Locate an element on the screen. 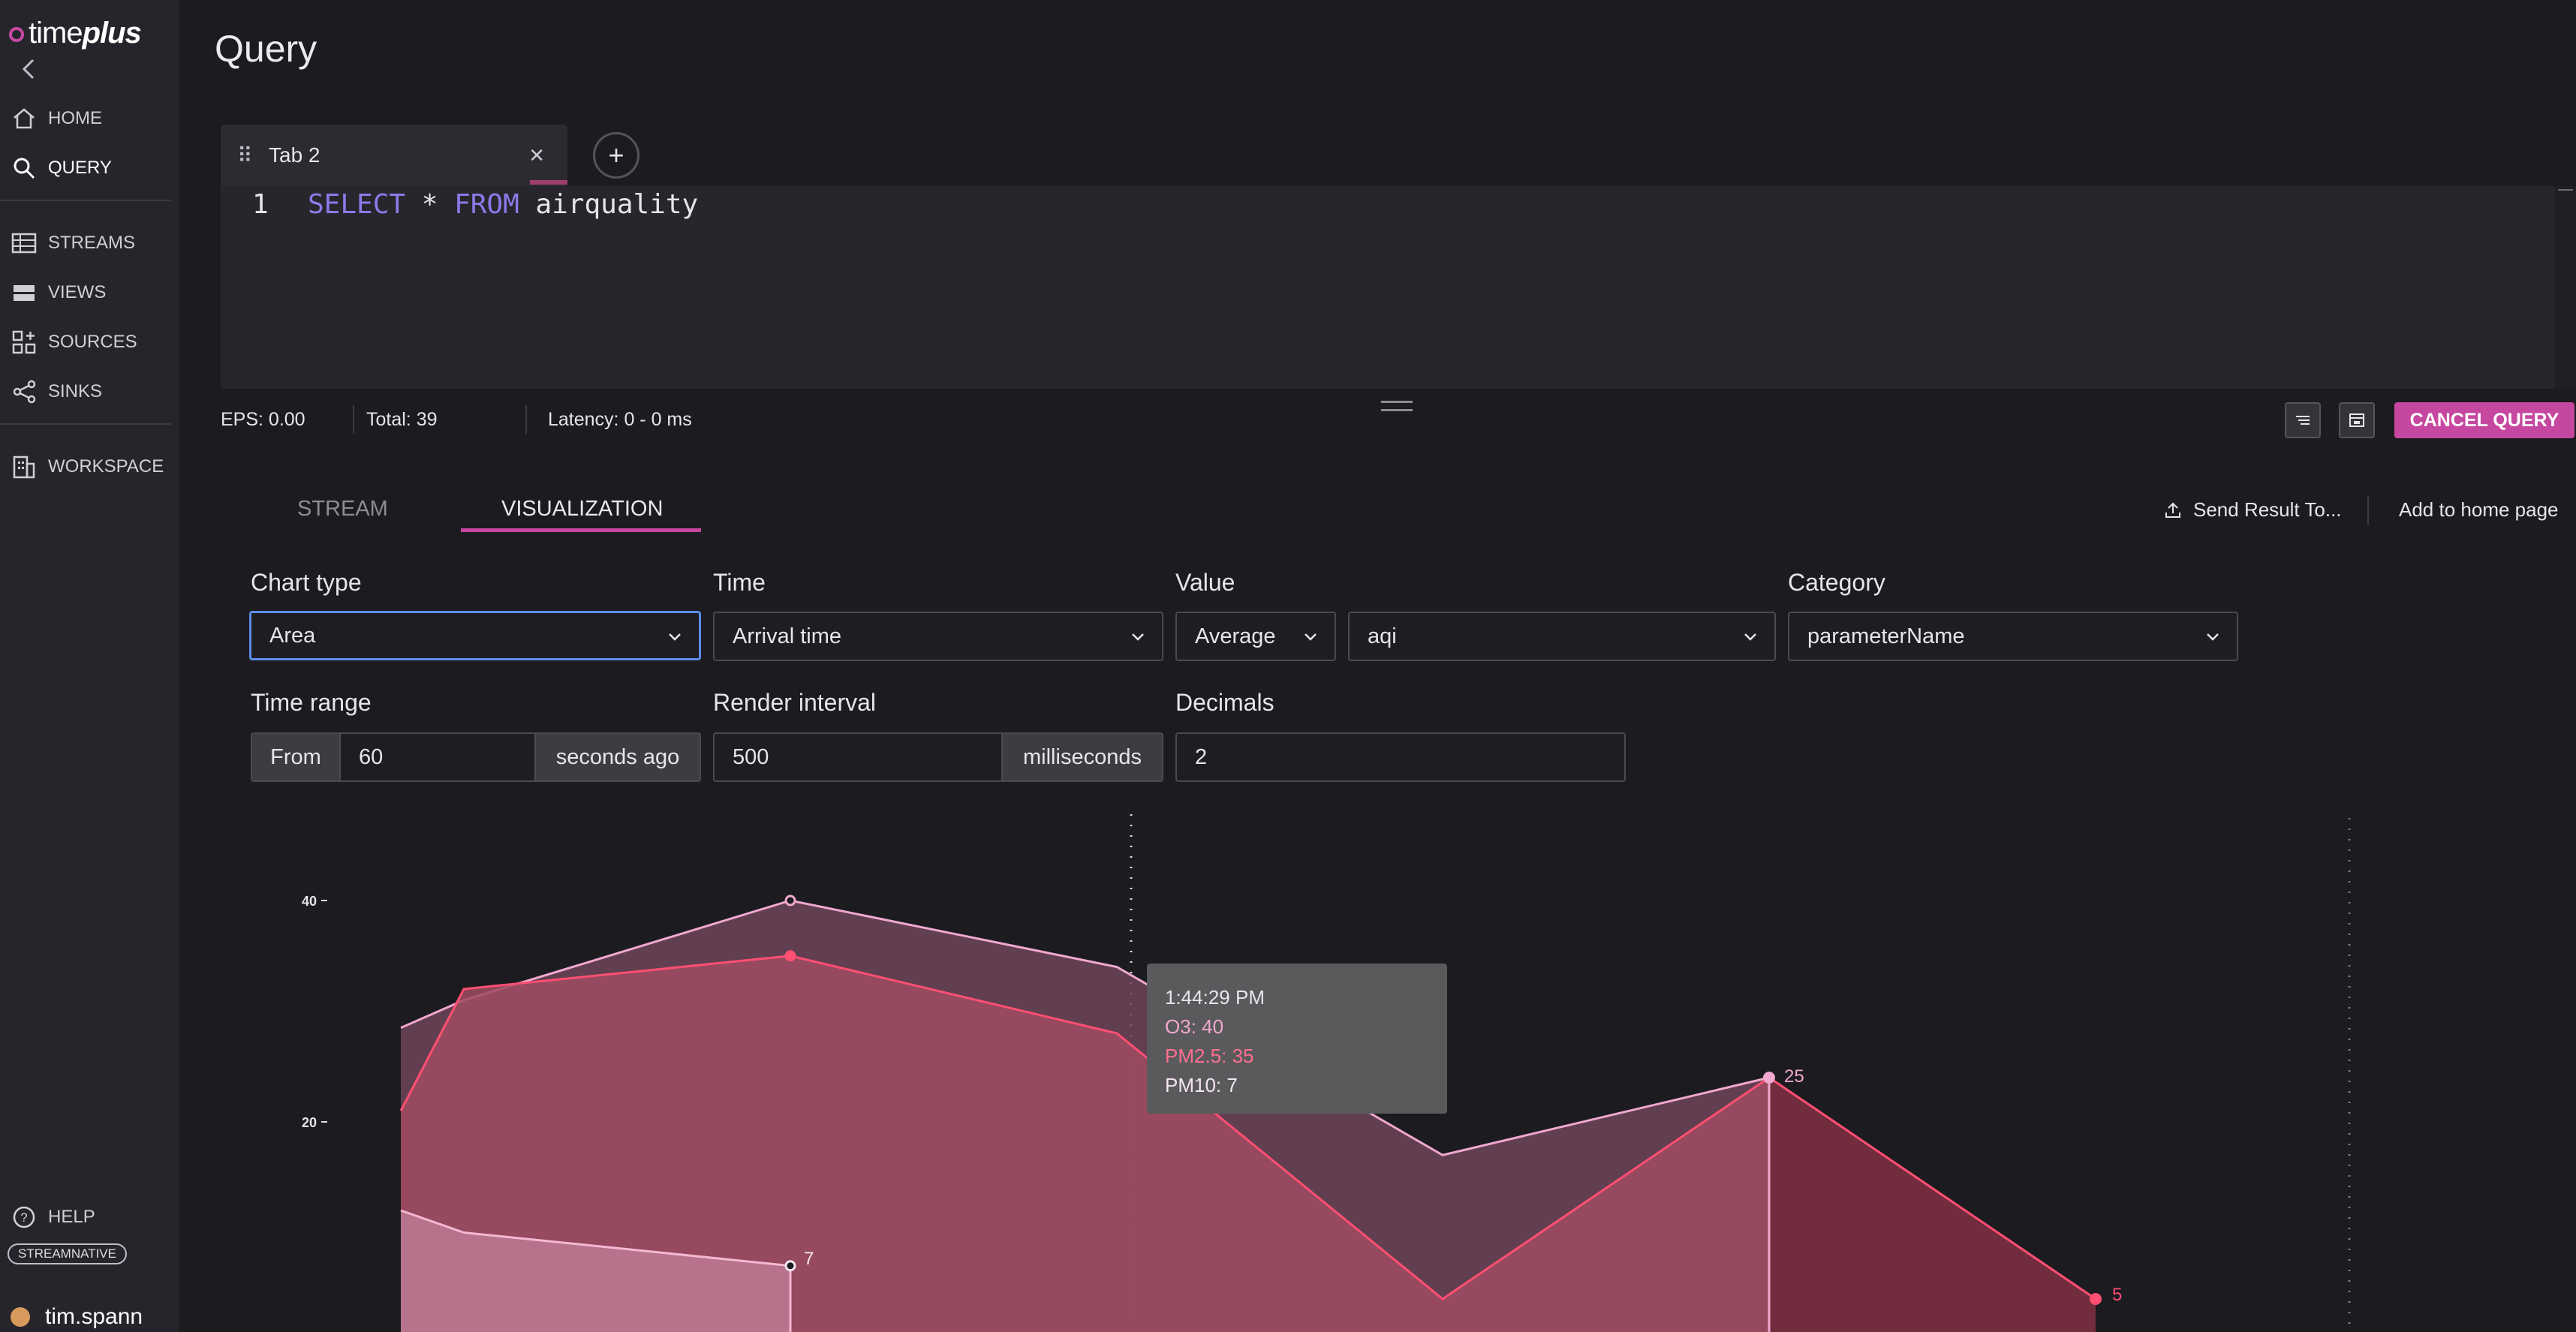 The image size is (2576, 1332). drag-handle-icon: ⠿ is located at coordinates (245, 155).